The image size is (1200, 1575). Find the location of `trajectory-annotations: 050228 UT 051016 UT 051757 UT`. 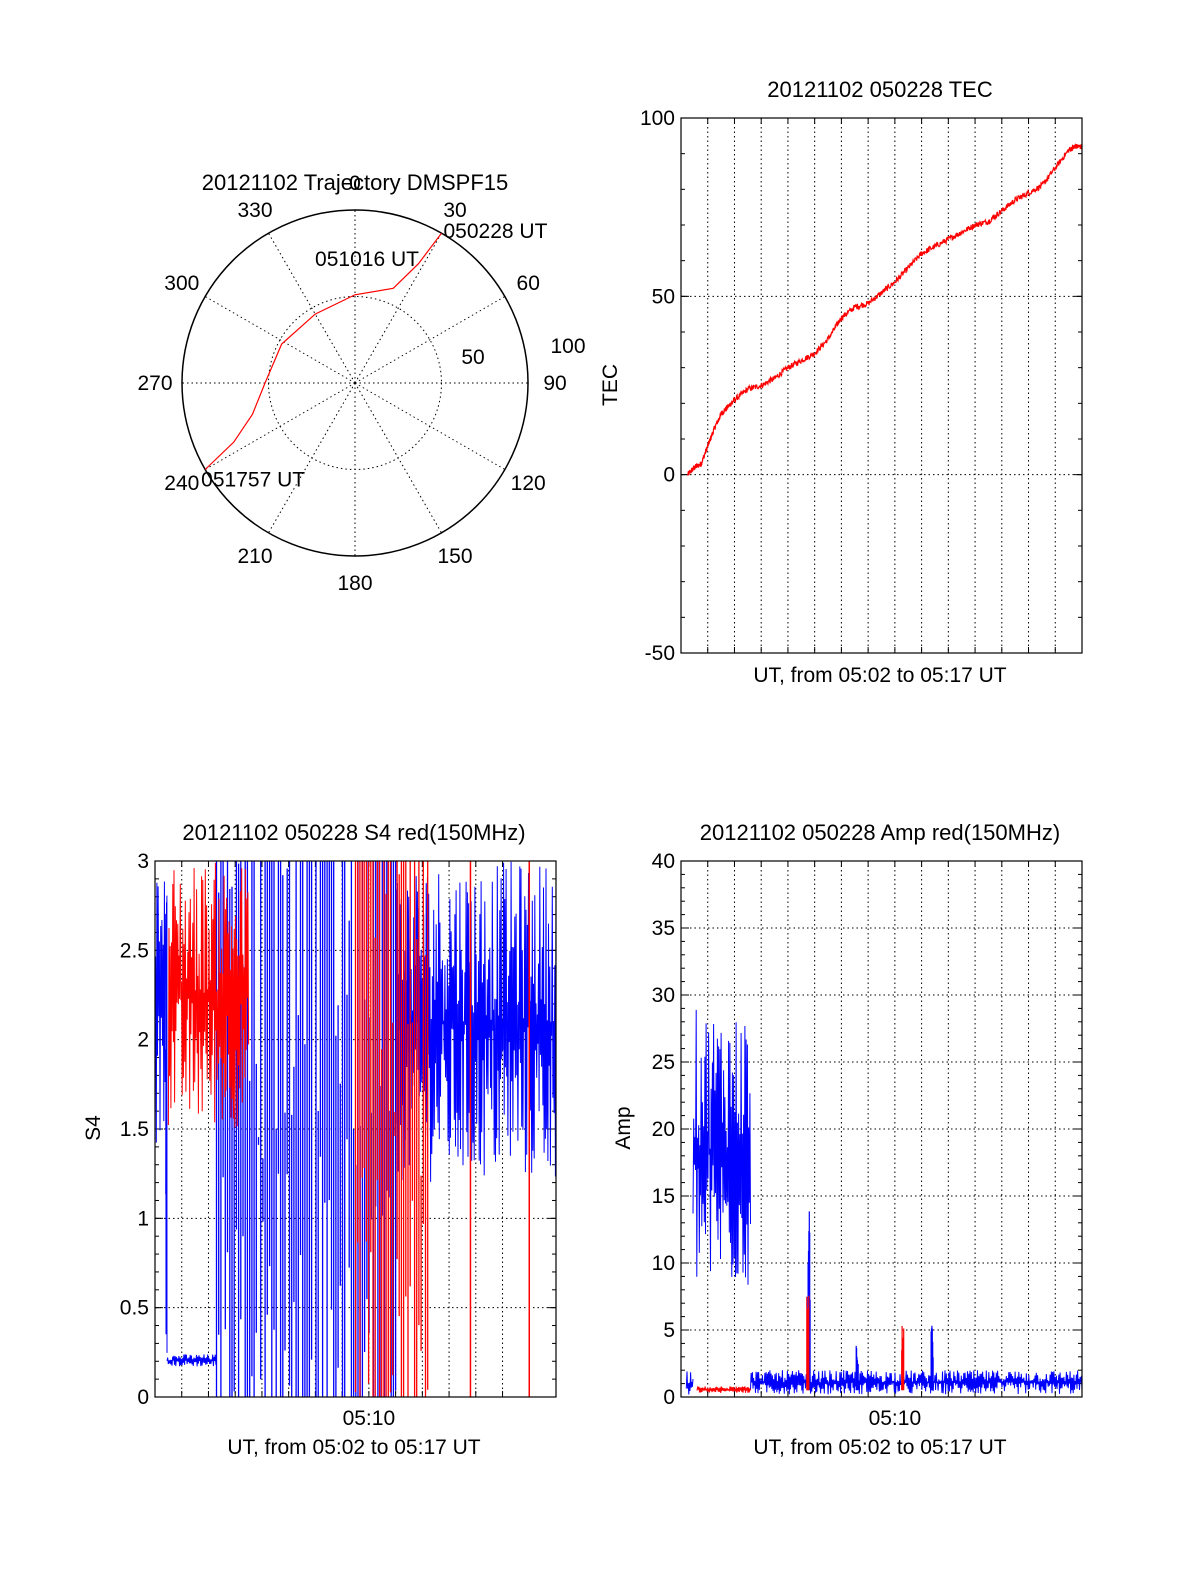

trajectory-annotations: 050228 UT 051016 UT 051757 UT is located at coordinates (374, 355).